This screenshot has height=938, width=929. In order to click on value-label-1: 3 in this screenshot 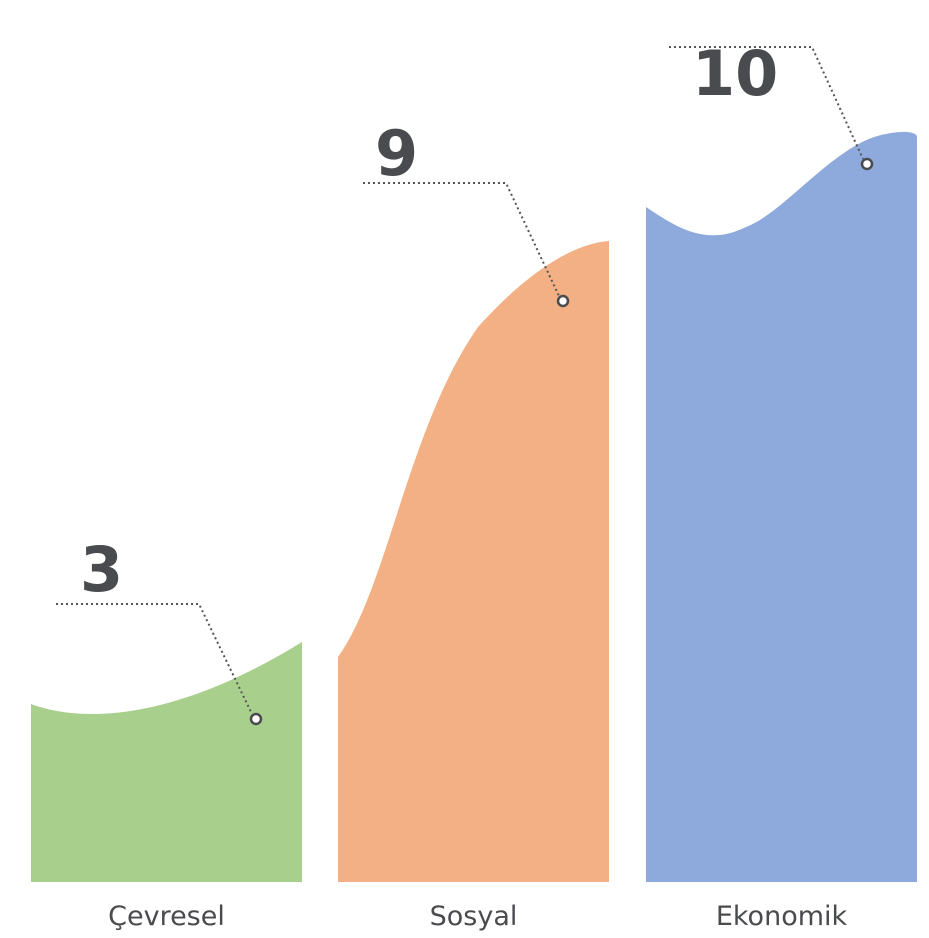, I will do `click(101, 569)`.